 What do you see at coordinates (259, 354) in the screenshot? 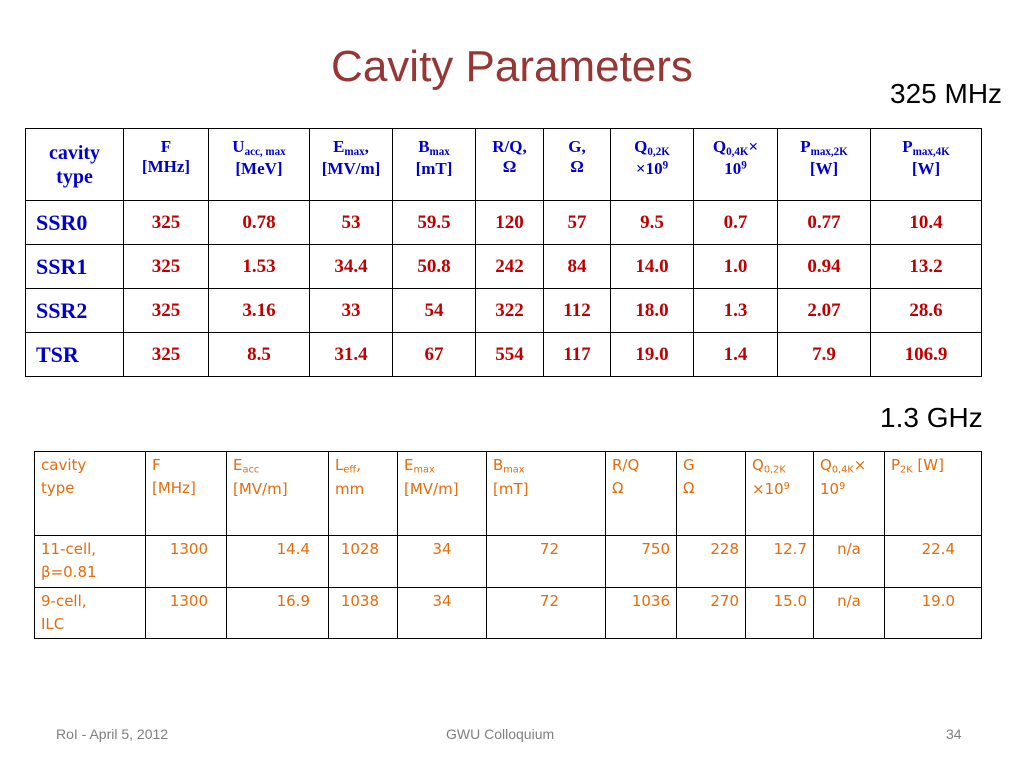
I see `cell-uacc: 8.5` at bounding box center [259, 354].